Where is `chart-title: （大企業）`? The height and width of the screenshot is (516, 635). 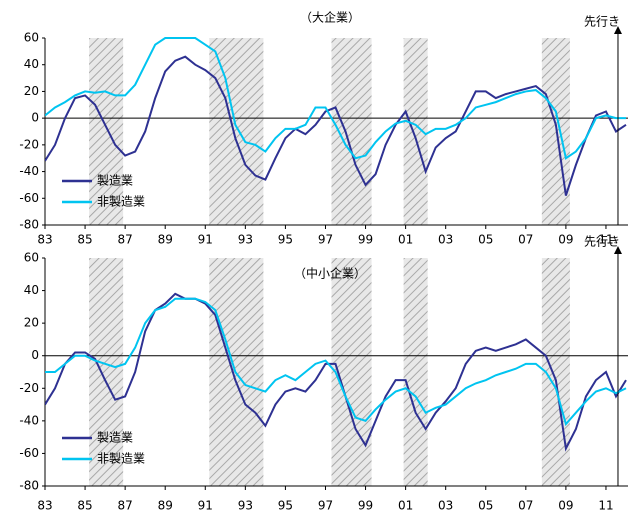 chart-title: （大企業） is located at coordinates (330, 17).